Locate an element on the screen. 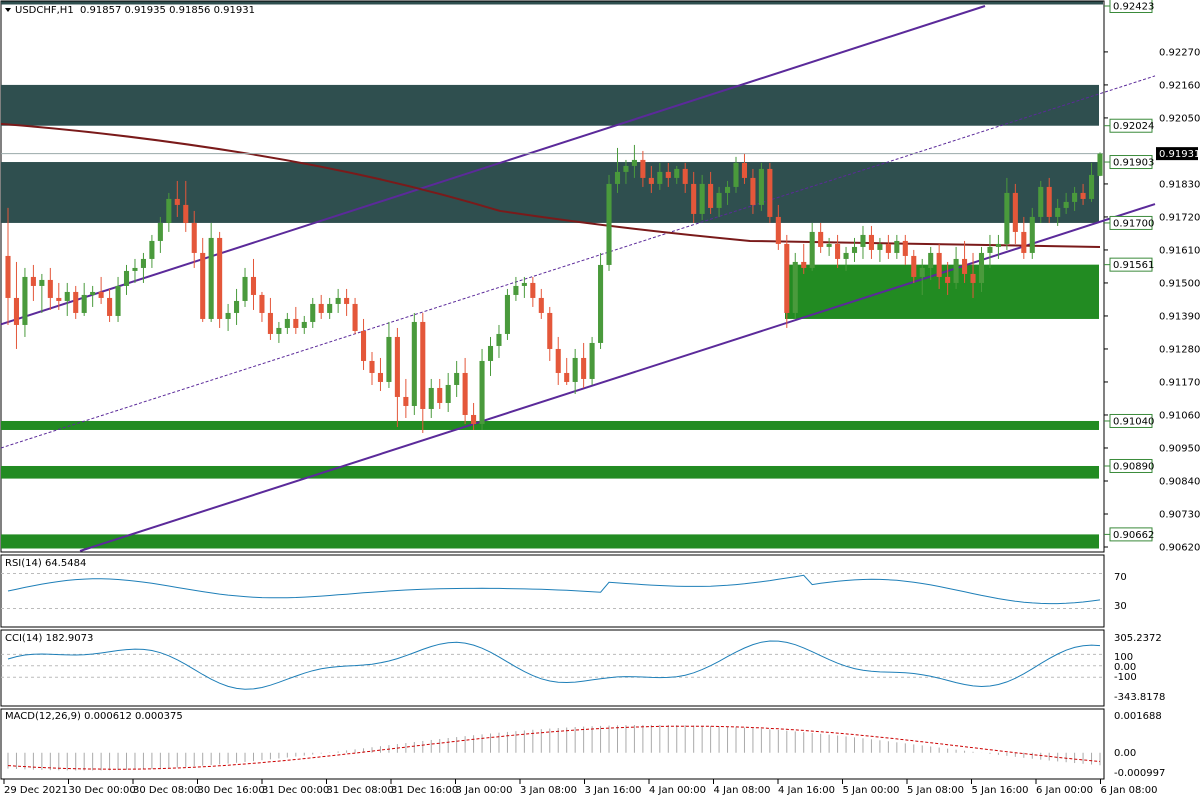 The image size is (1200, 804). price-tick-label: 0.91830 is located at coordinates (1179, 184).